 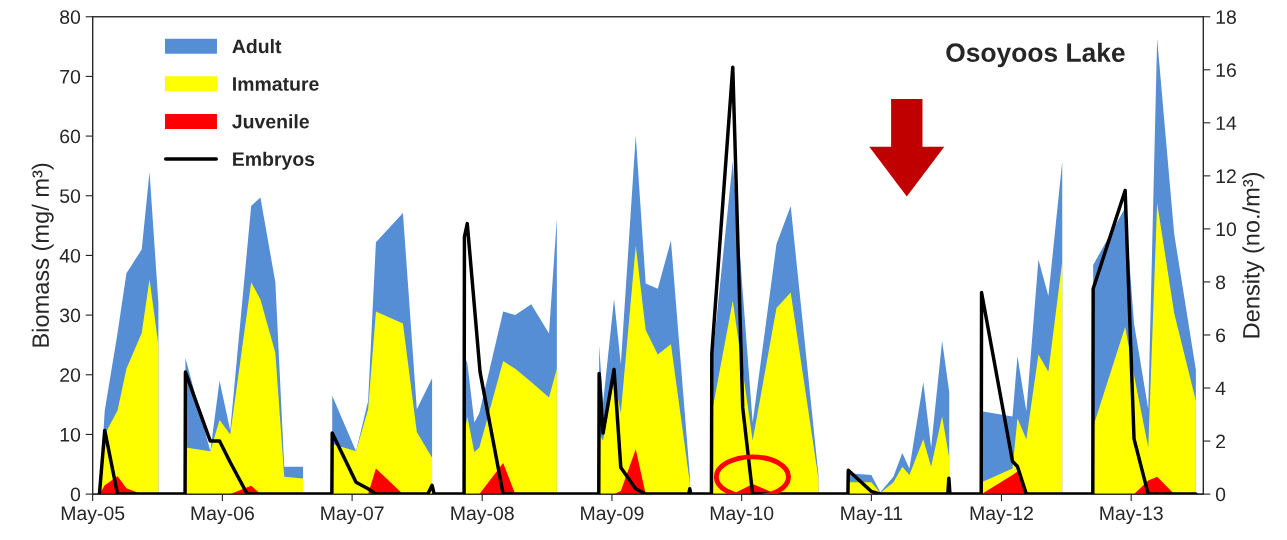 I want to click on x-tick-label: May-07, so click(x=352, y=515).